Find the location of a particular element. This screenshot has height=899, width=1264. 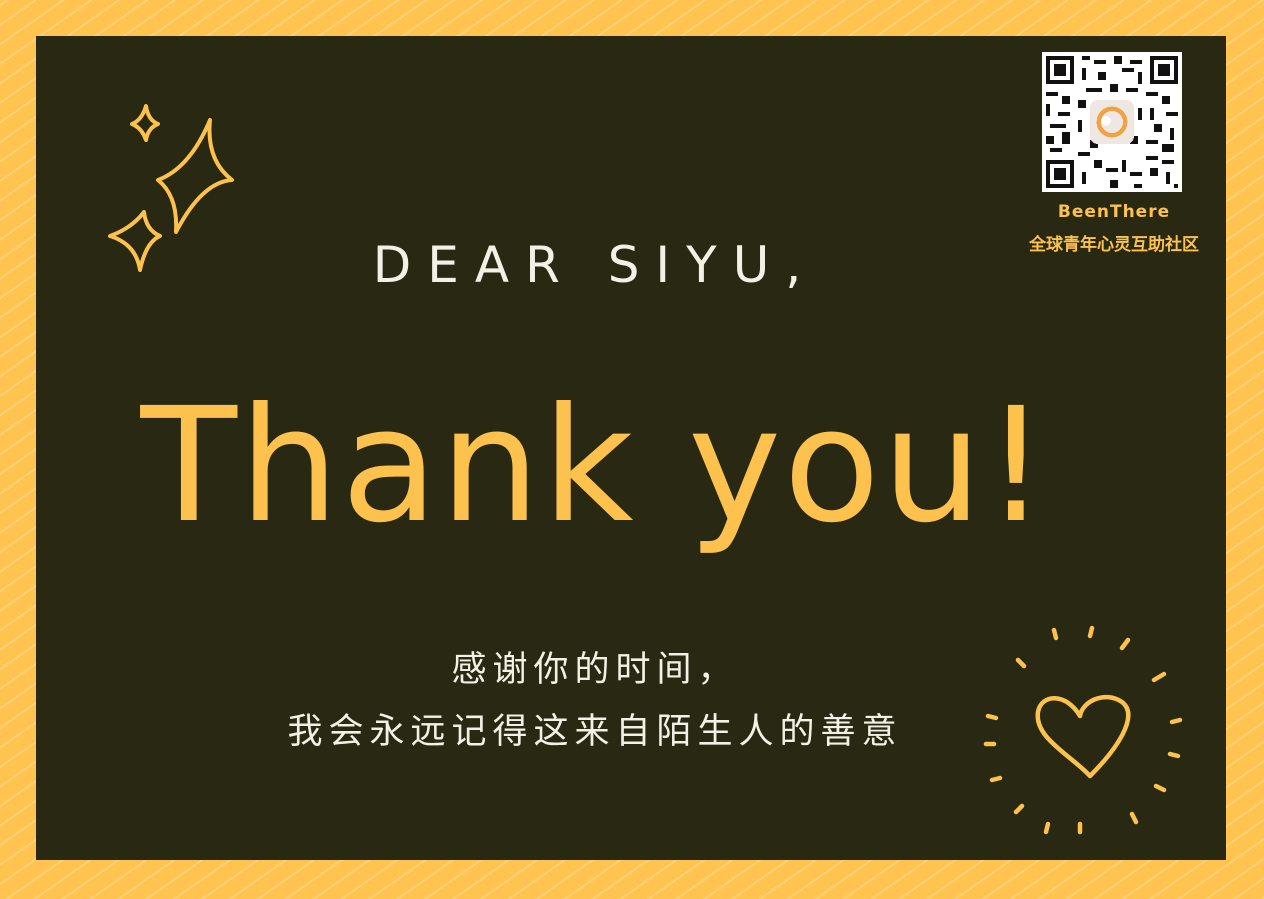

sparkle-large is located at coordinates (195, 176).